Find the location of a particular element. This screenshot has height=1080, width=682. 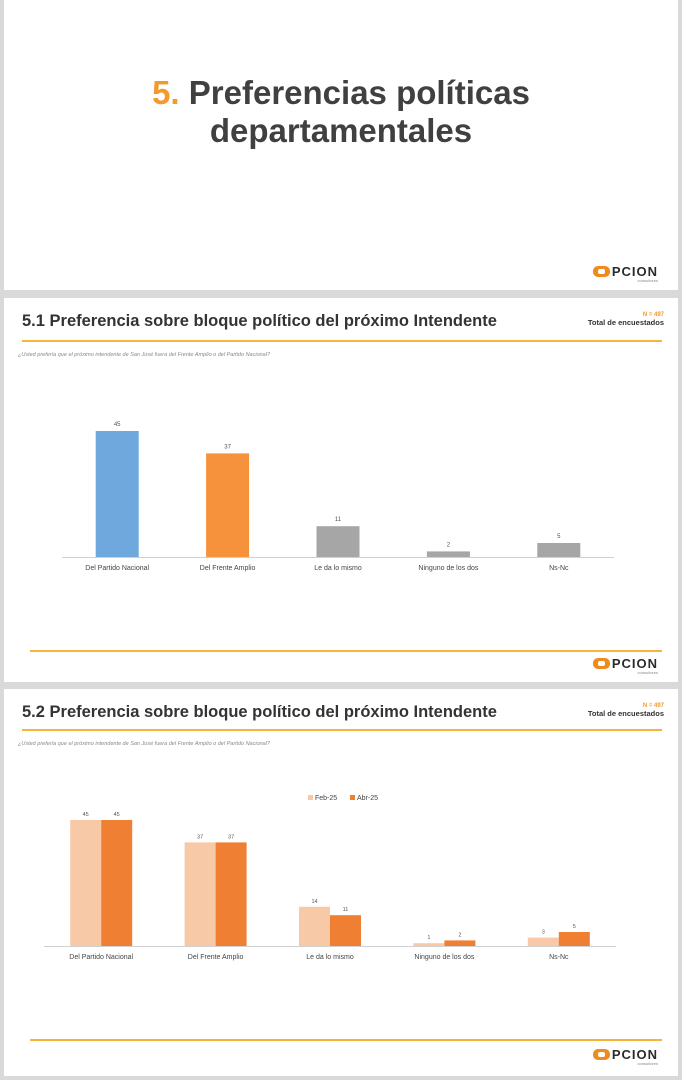

bar-feb-25-ninguno-de-los-dos is located at coordinates (429, 944).